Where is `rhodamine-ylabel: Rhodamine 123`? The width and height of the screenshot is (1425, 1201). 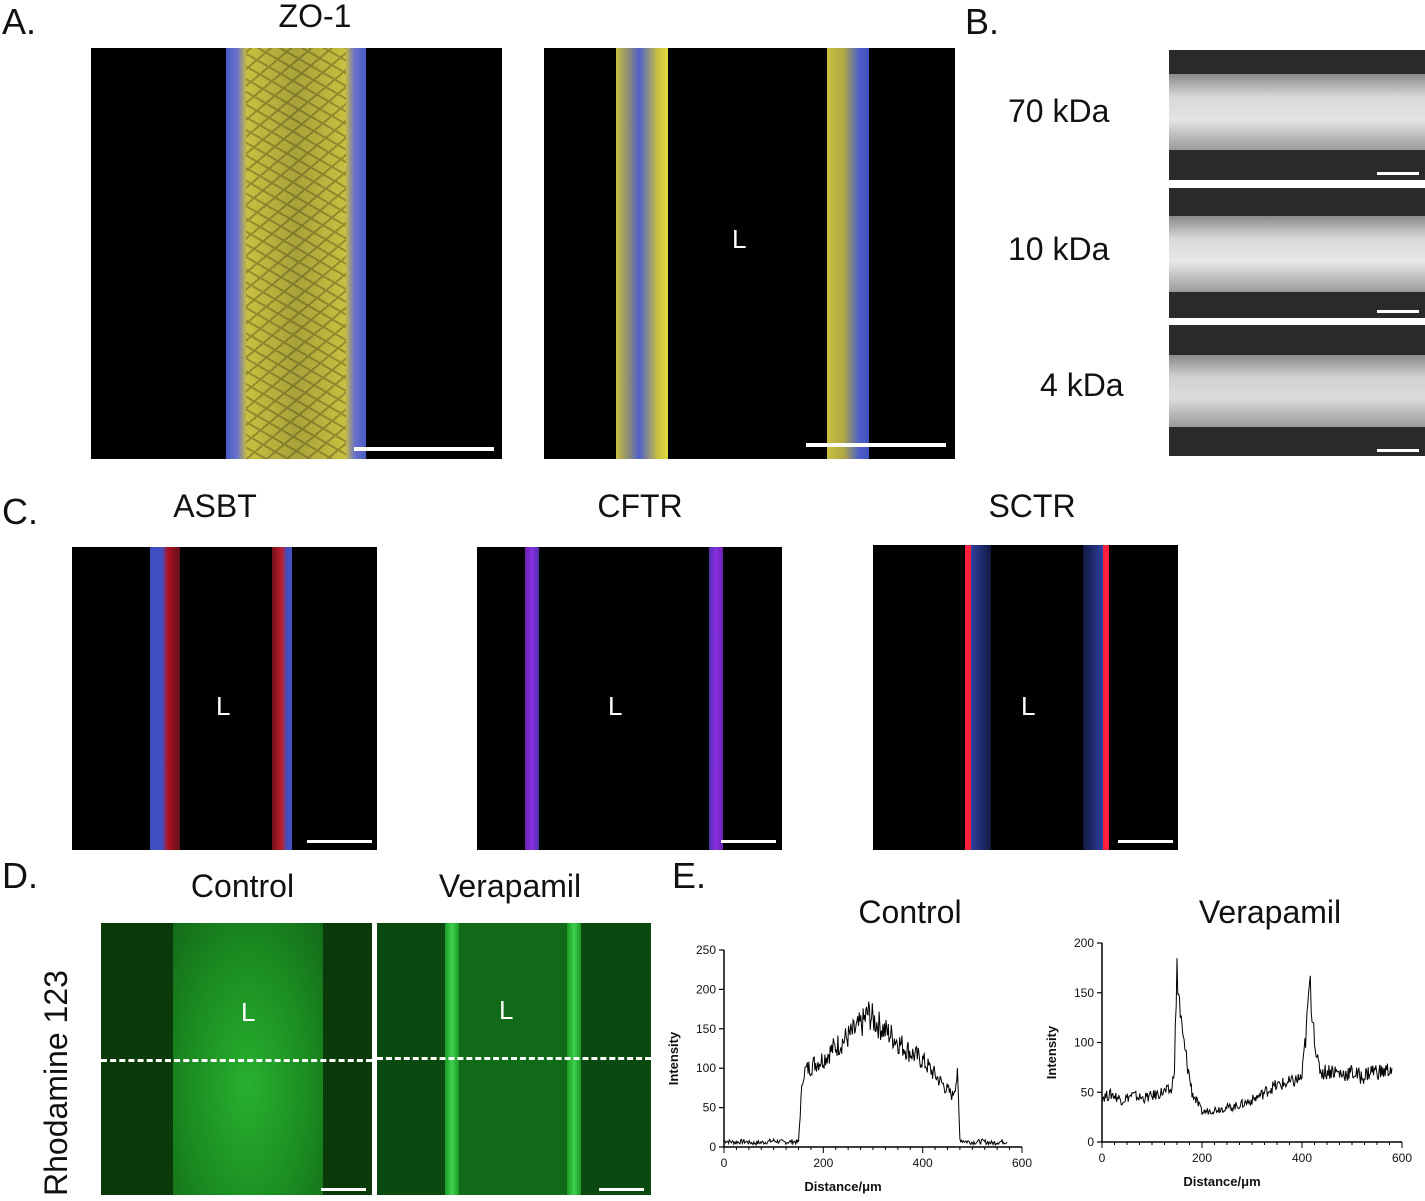 rhodamine-ylabel: Rhodamine 123 is located at coordinates (56, 1083).